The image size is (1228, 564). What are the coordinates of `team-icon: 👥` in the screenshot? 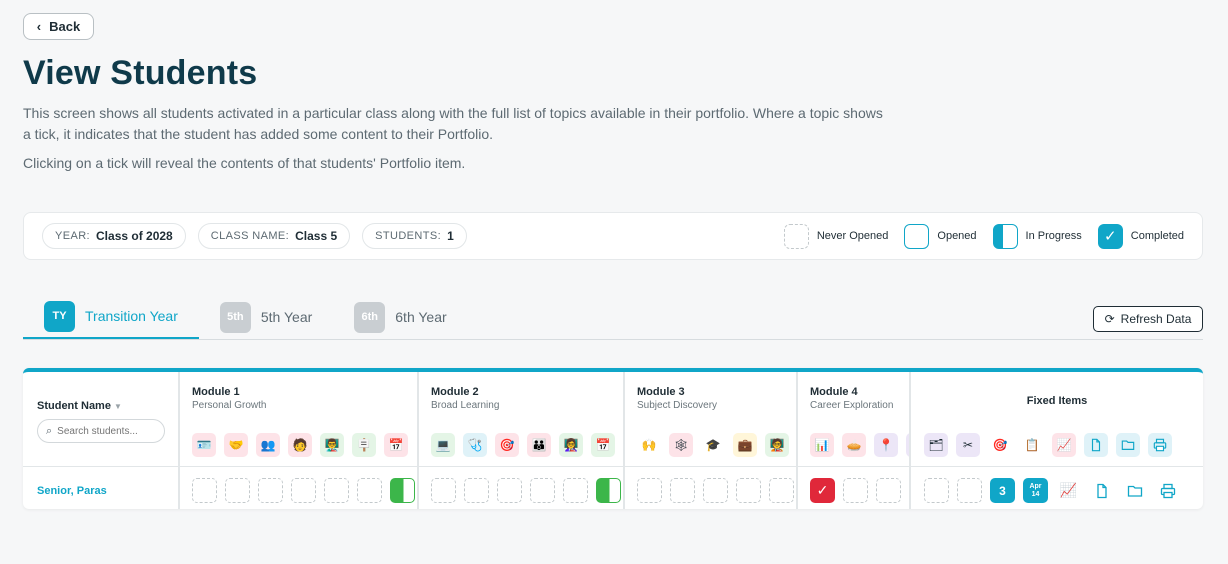 It's located at (268, 445).